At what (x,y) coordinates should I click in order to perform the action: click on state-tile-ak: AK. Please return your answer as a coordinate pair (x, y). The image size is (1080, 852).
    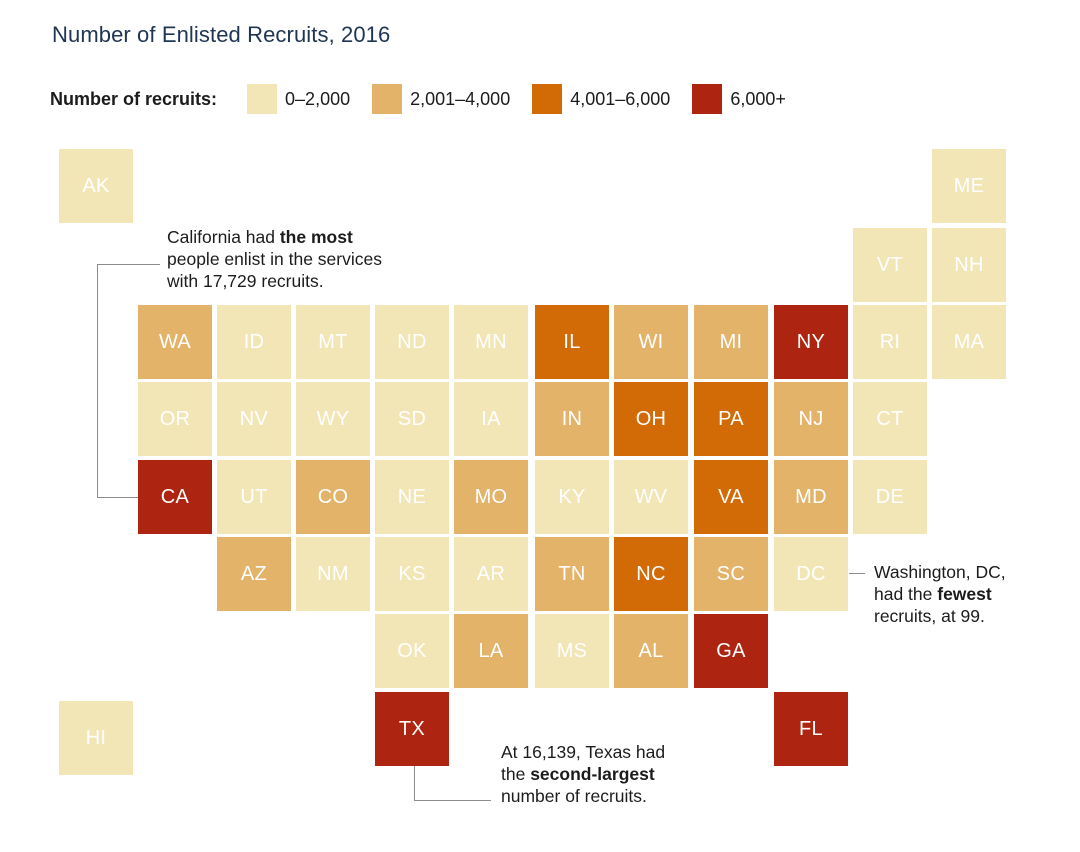
    Looking at the image, I should click on (96, 186).